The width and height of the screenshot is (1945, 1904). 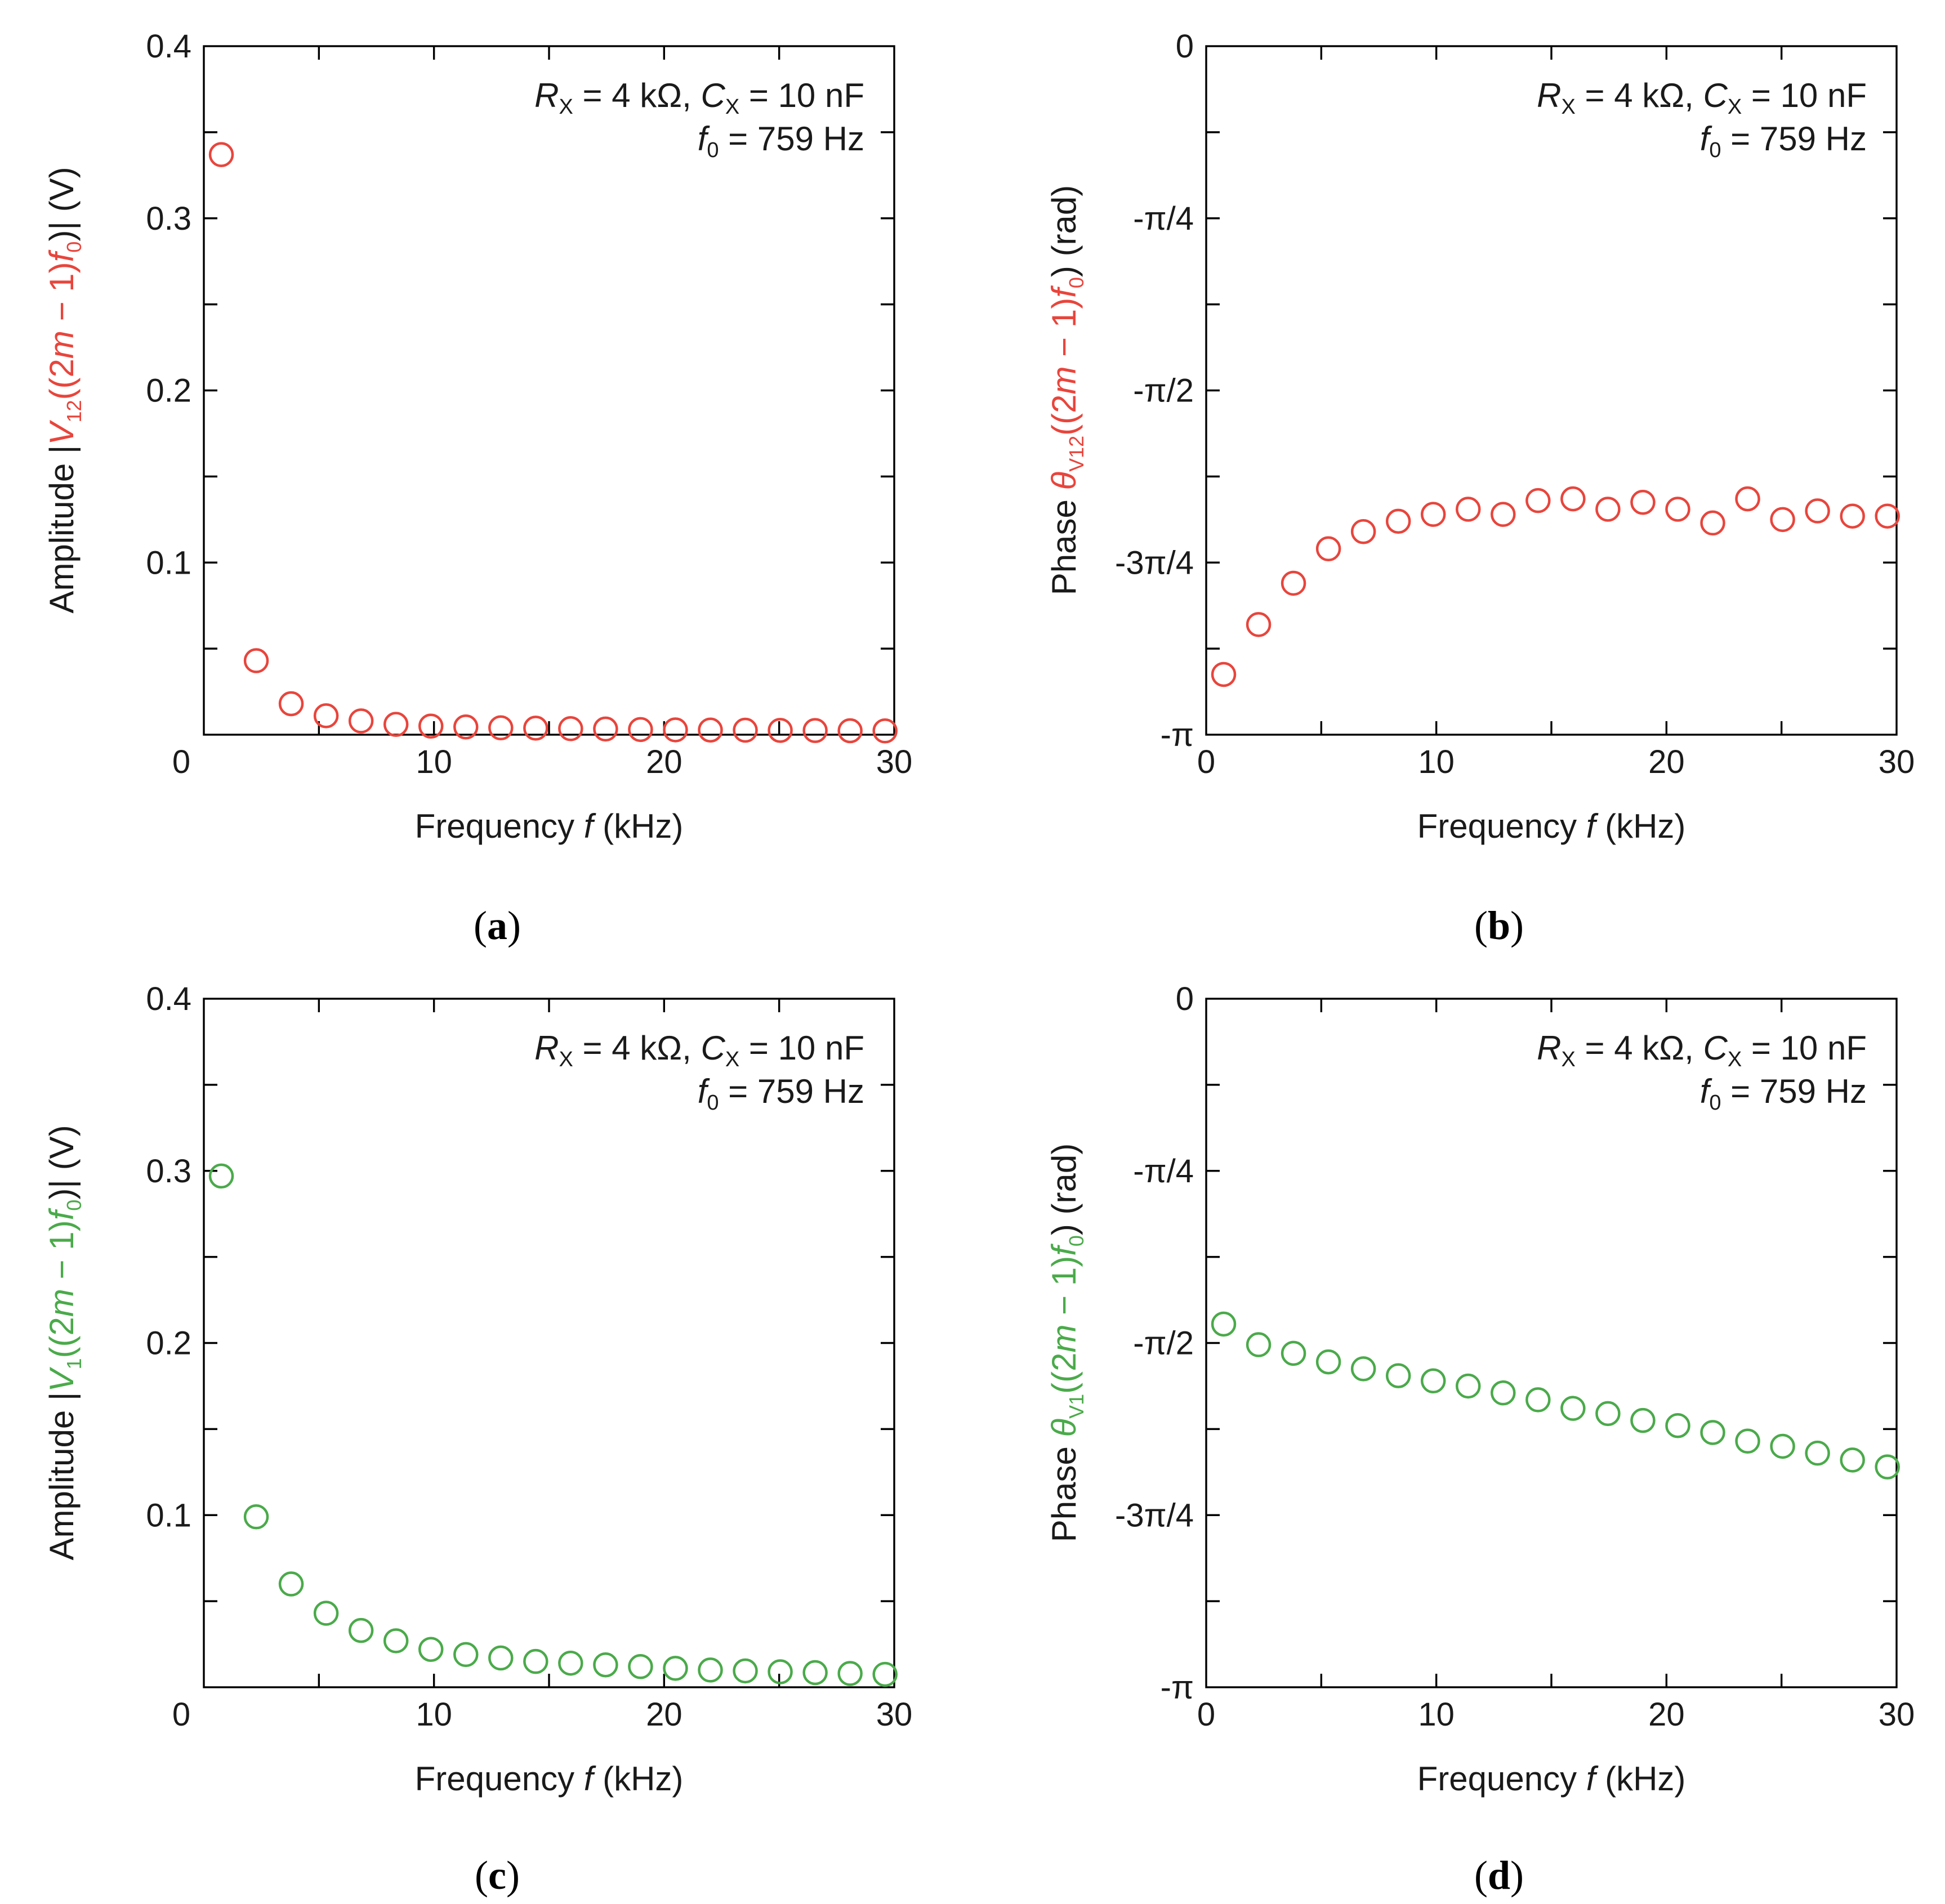 What do you see at coordinates (1499, 925) in the screenshot?
I see `panel-caption: (b)` at bounding box center [1499, 925].